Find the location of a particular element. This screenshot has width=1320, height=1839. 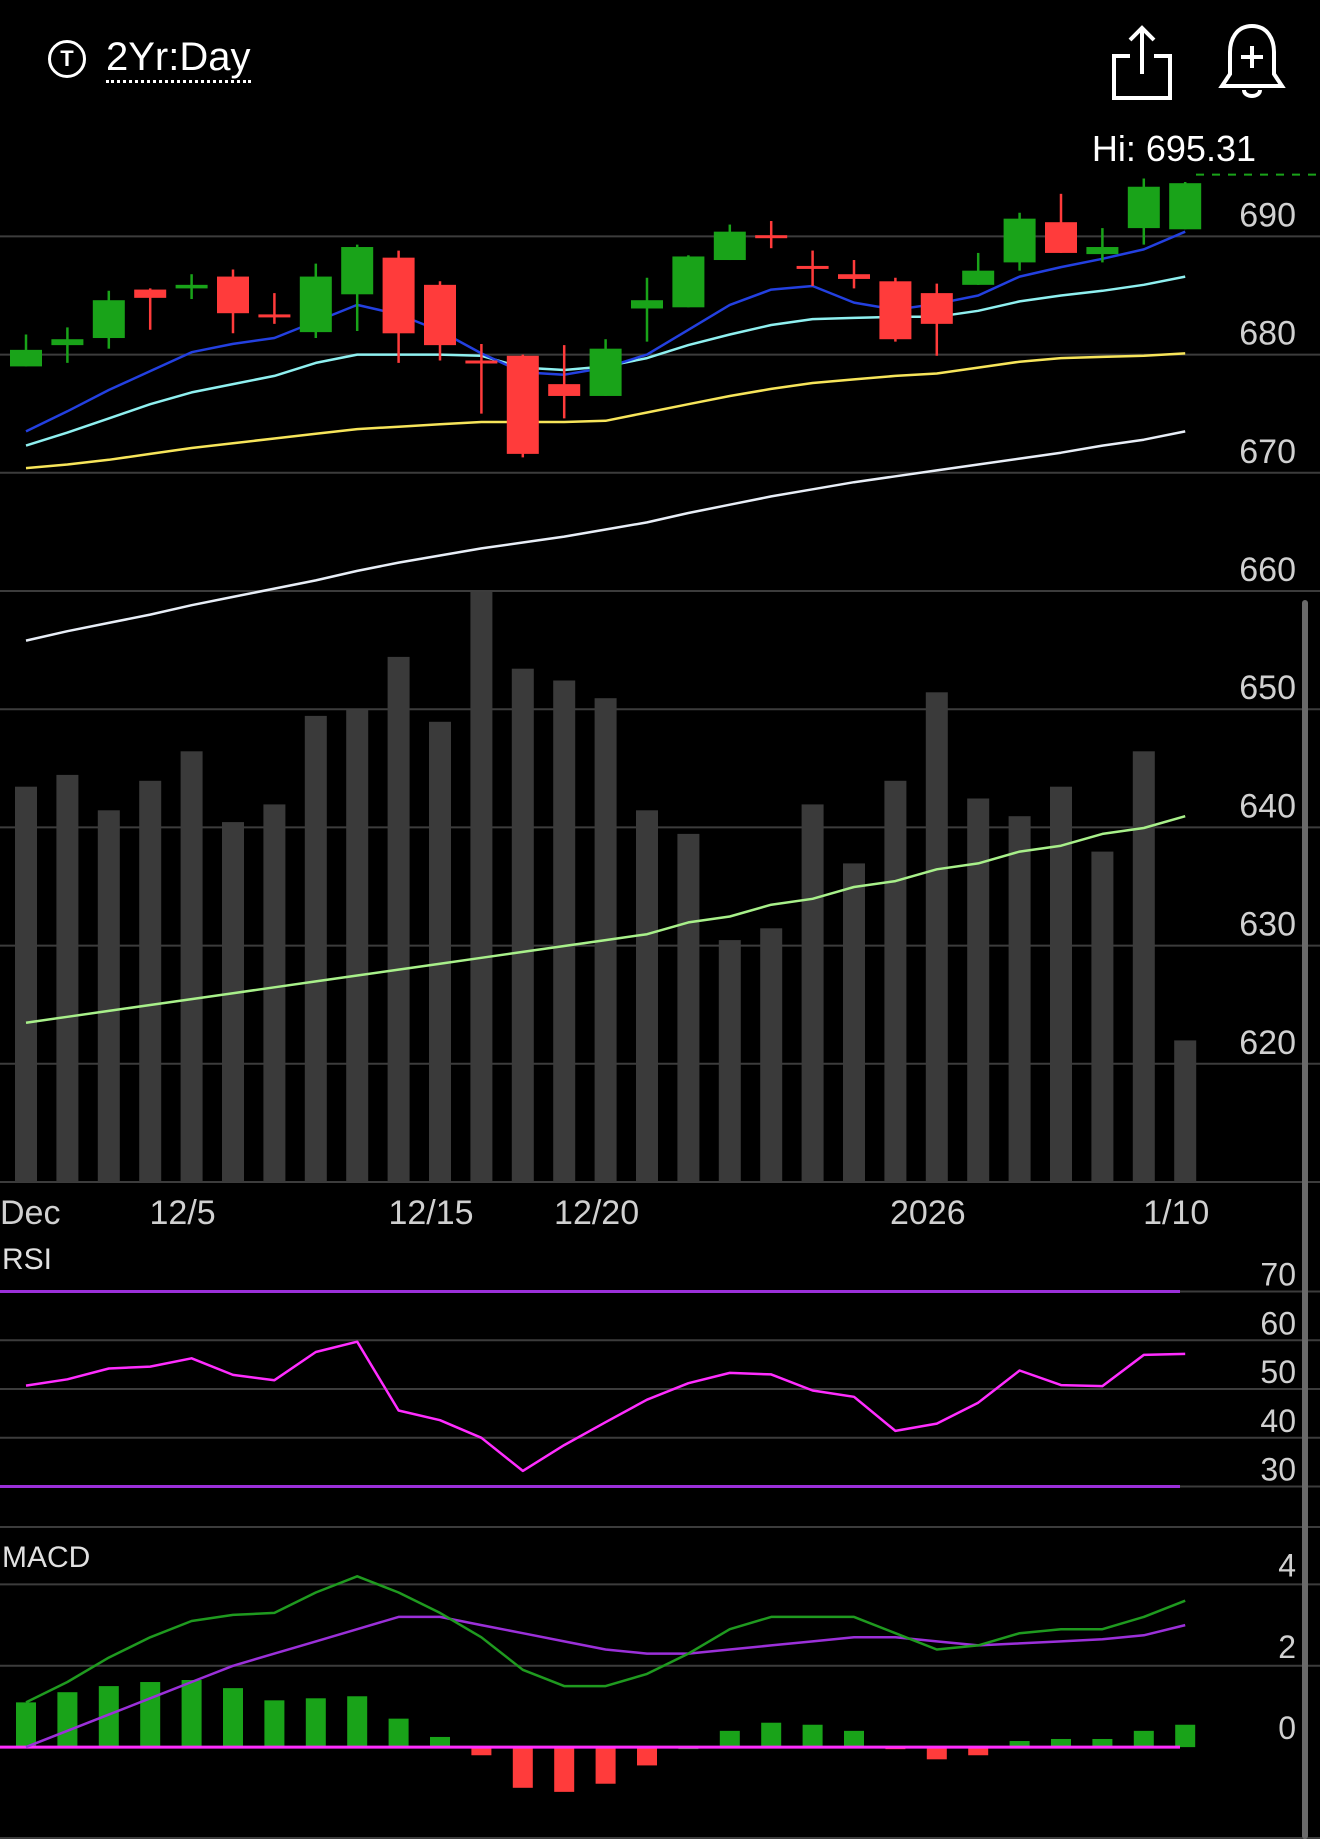

price-tick-label: 630 is located at coordinates (1267, 925).